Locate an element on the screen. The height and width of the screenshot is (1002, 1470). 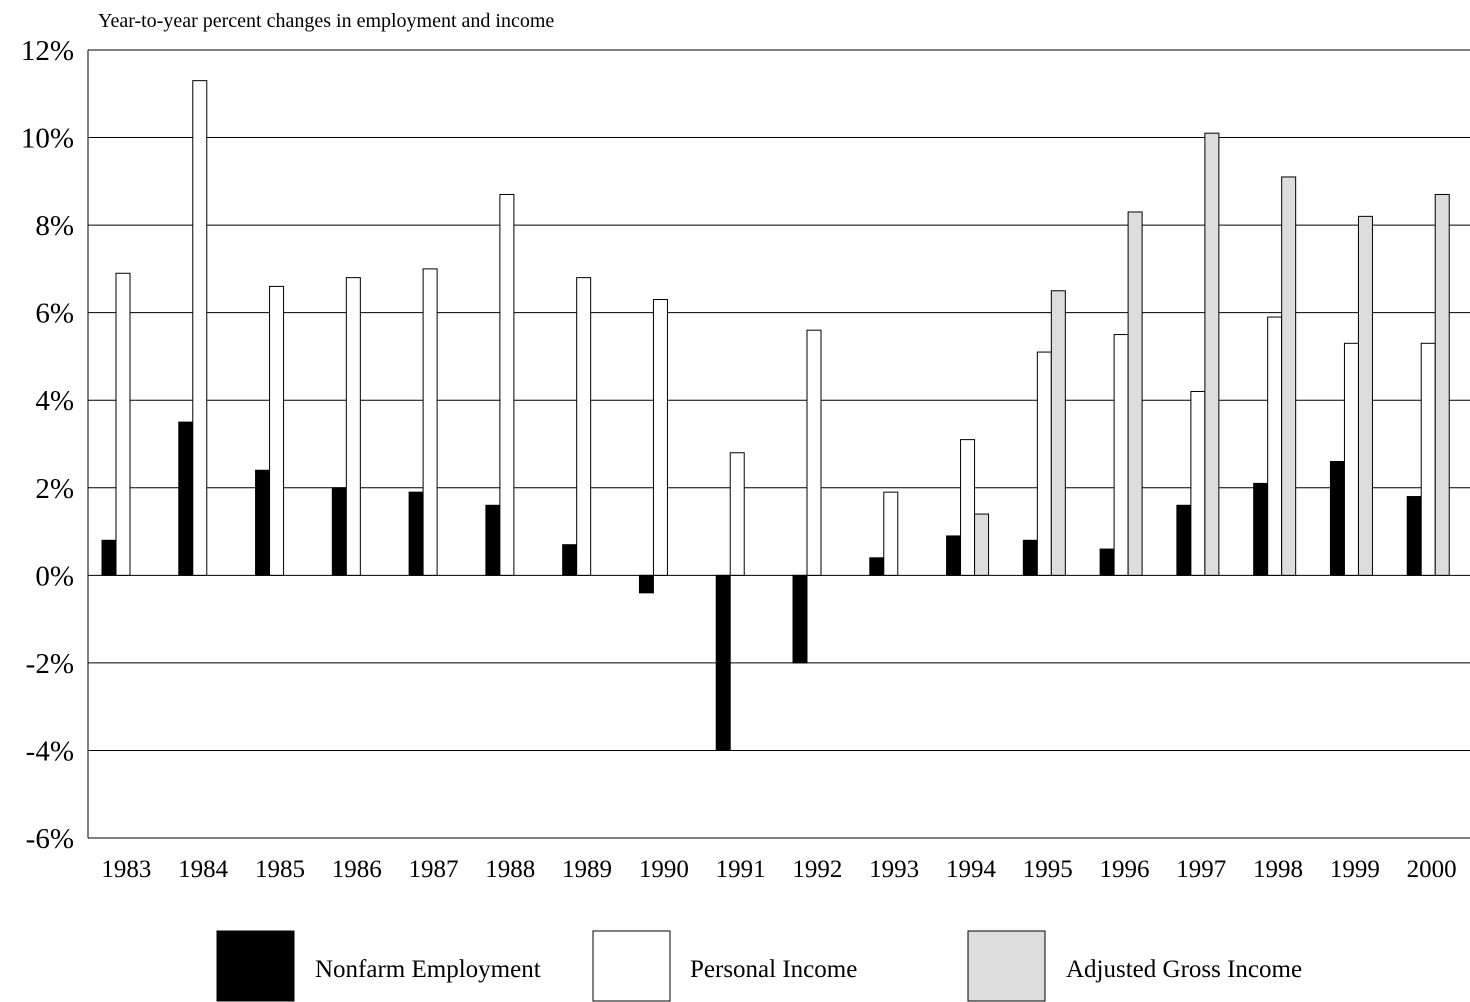
x-tick-label: 1992 is located at coordinates (817, 869).